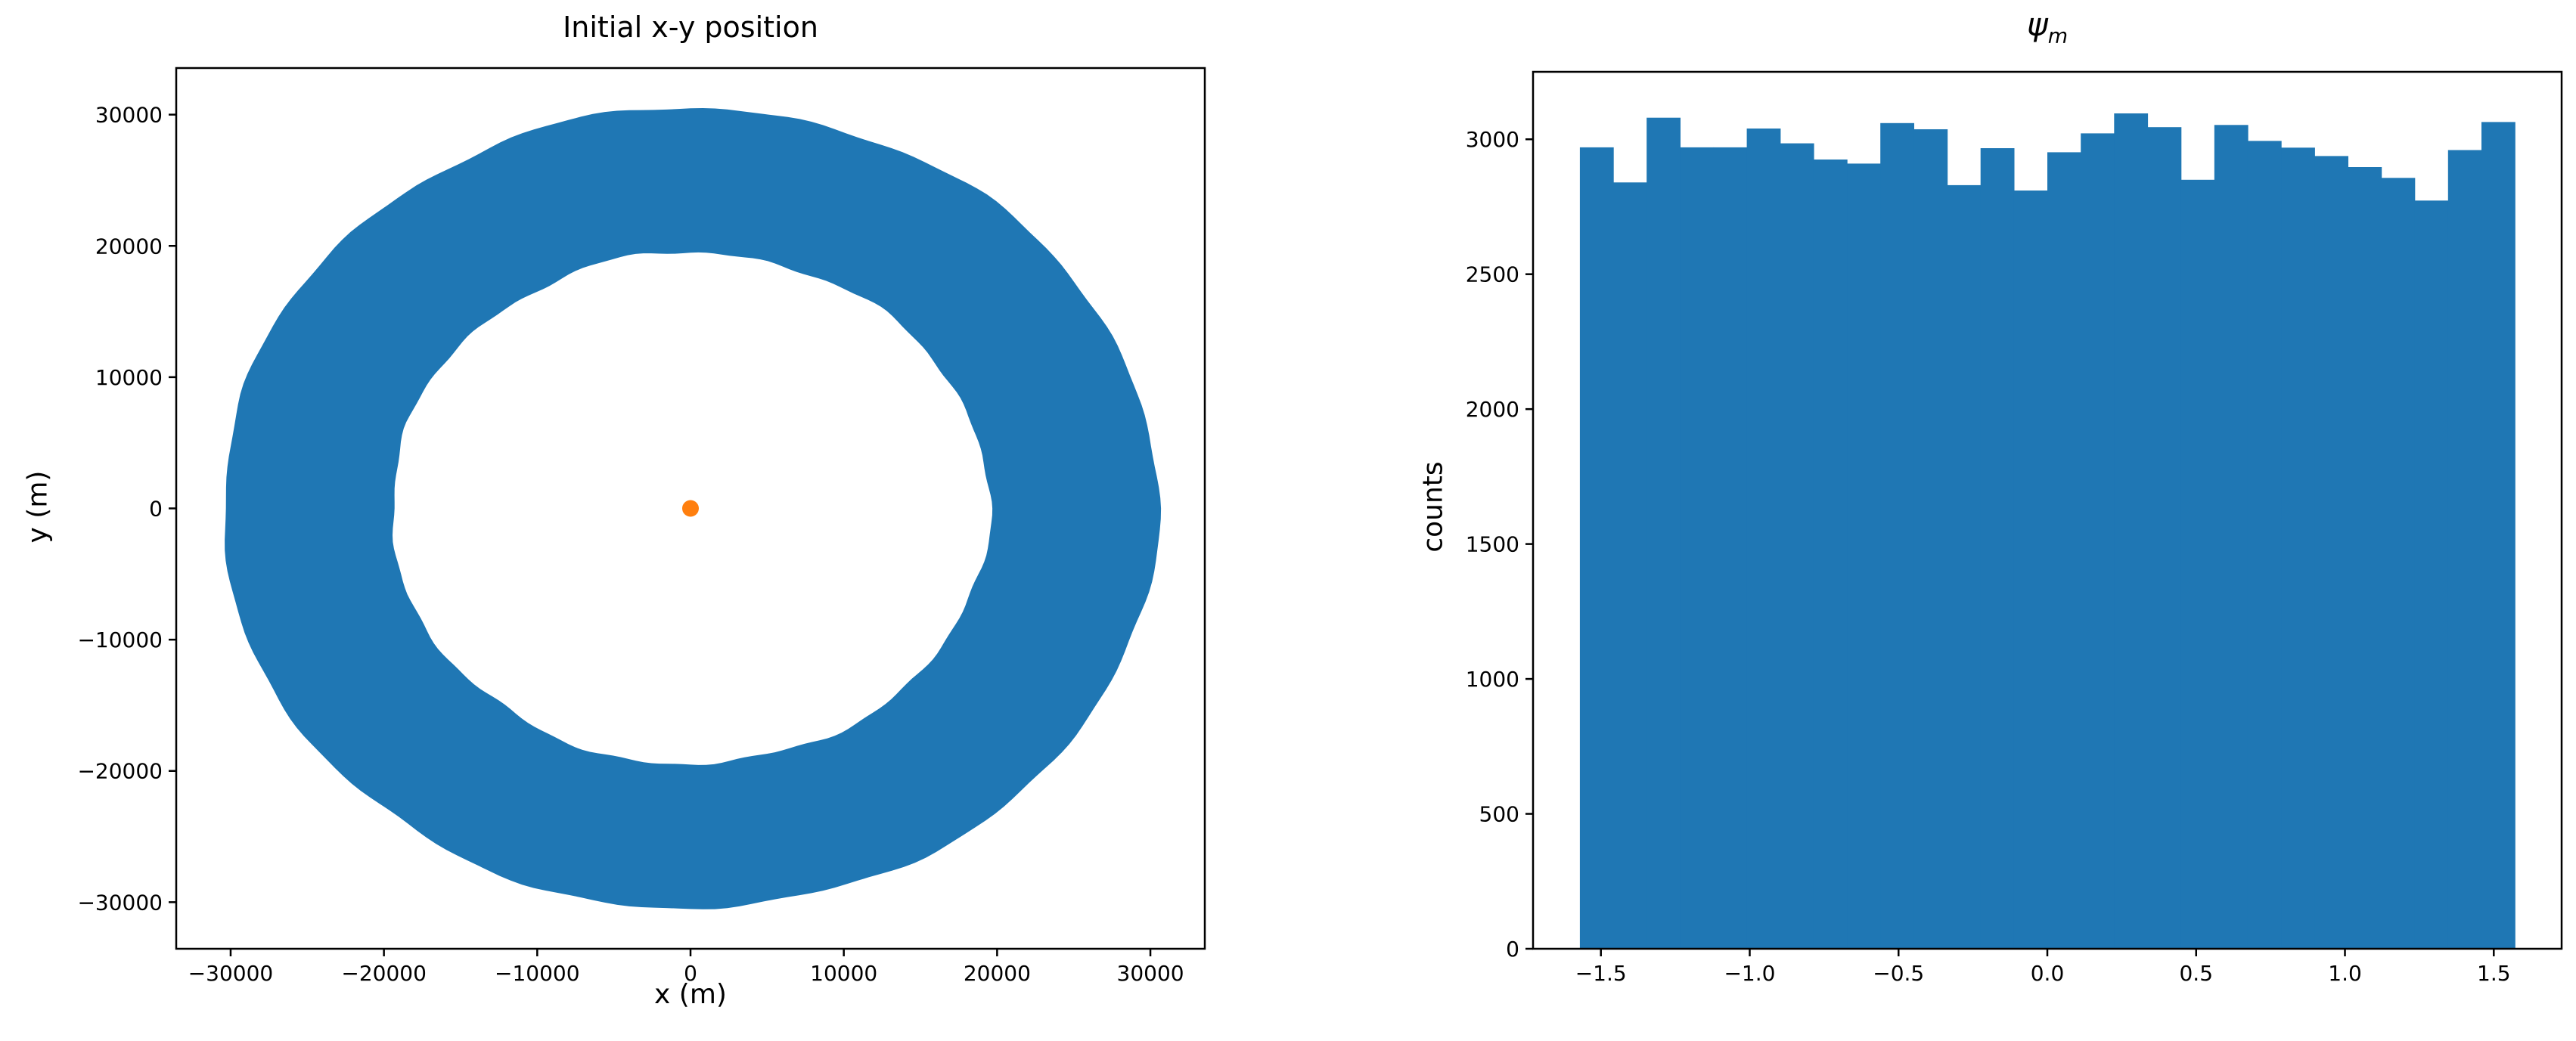 This screenshot has height=1041, width=2576. I want to click on svg-text: 1.5, so click(2494, 974).